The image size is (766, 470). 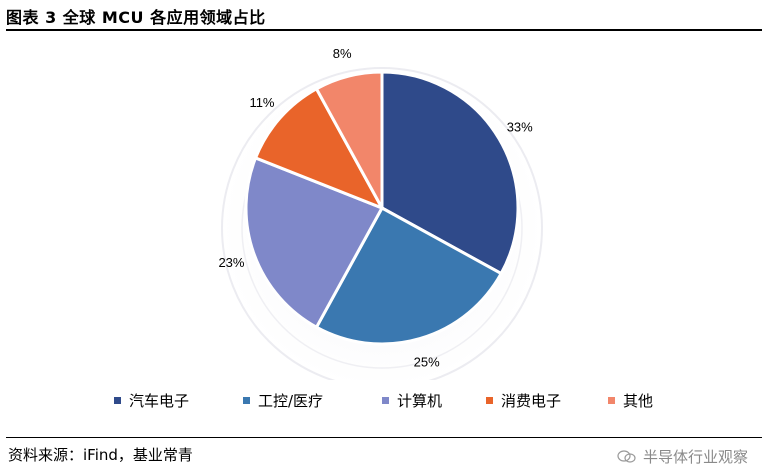 I want to click on legend-label: 工控/医疗, so click(x=291, y=401).